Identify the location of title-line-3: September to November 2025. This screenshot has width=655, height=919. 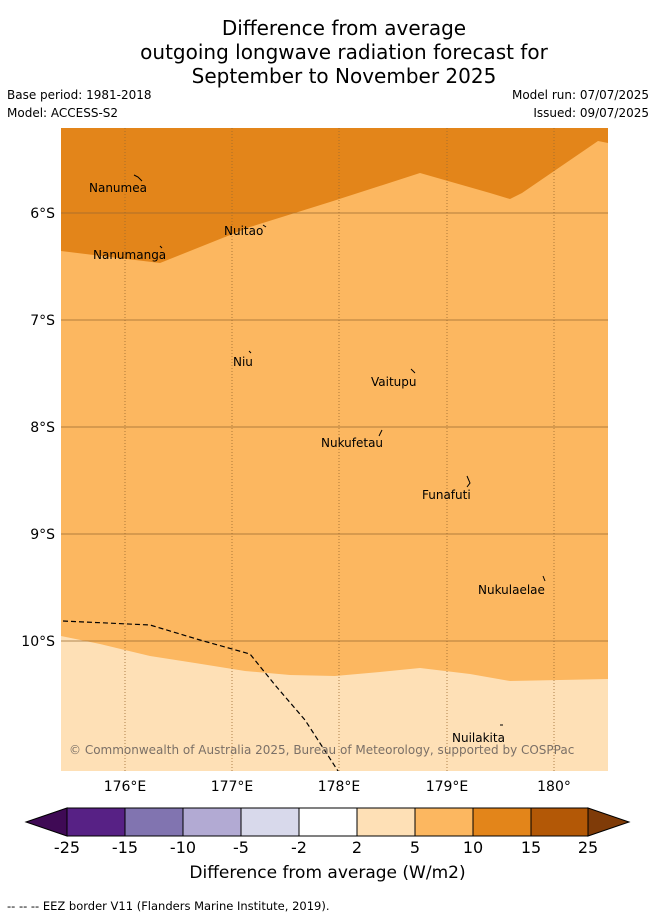
(344, 76).